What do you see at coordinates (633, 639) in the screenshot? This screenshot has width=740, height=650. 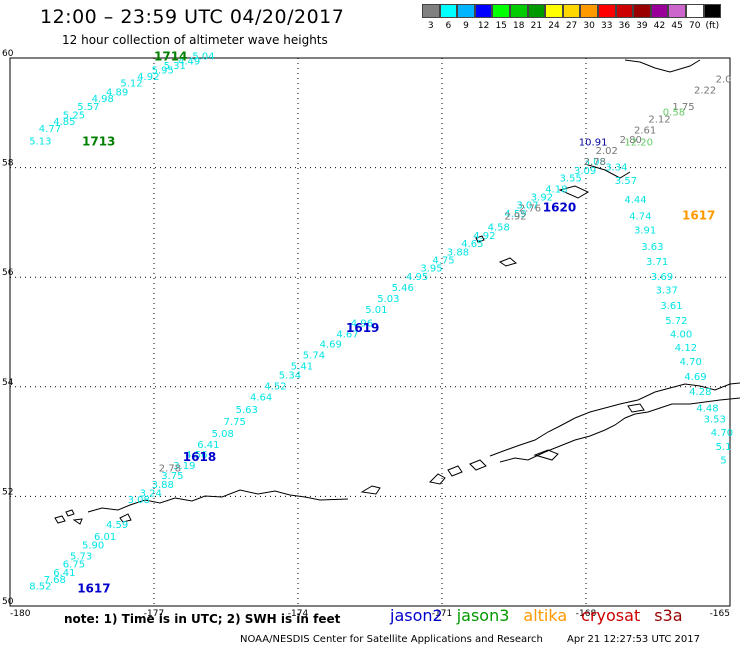 I see `timestamp-text: Apr 21 12:27:53 UTC 2017` at bounding box center [633, 639].